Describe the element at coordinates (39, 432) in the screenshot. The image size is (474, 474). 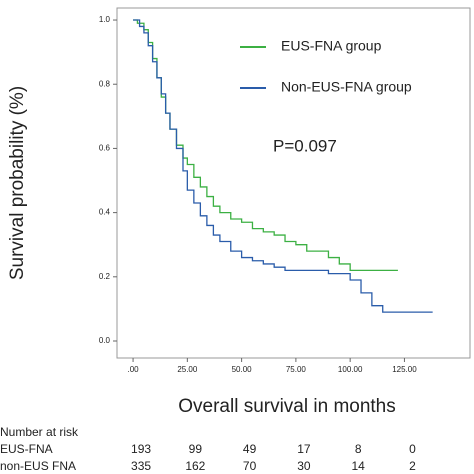
I see `risk-title: Number at risk` at that location.